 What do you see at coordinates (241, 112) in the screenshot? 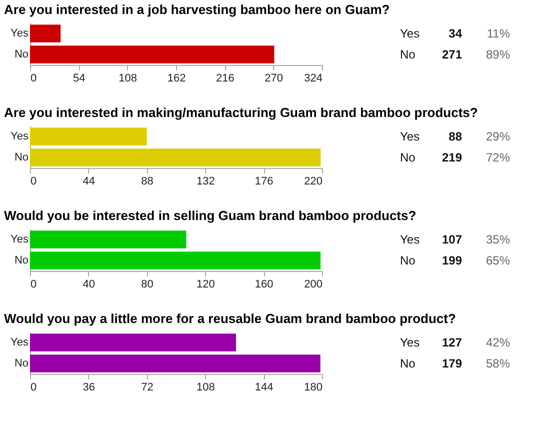
I see `chart-title: Are you interested in making/manufacturing Guam brand bamboo products?` at bounding box center [241, 112].